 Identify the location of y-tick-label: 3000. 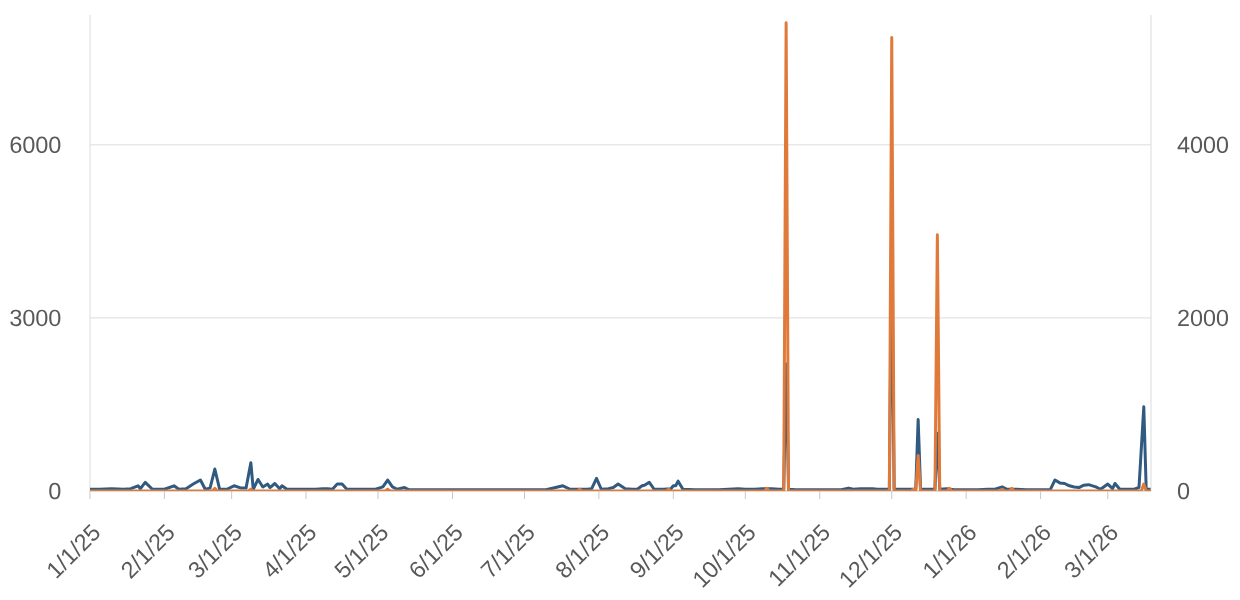
(35, 318).